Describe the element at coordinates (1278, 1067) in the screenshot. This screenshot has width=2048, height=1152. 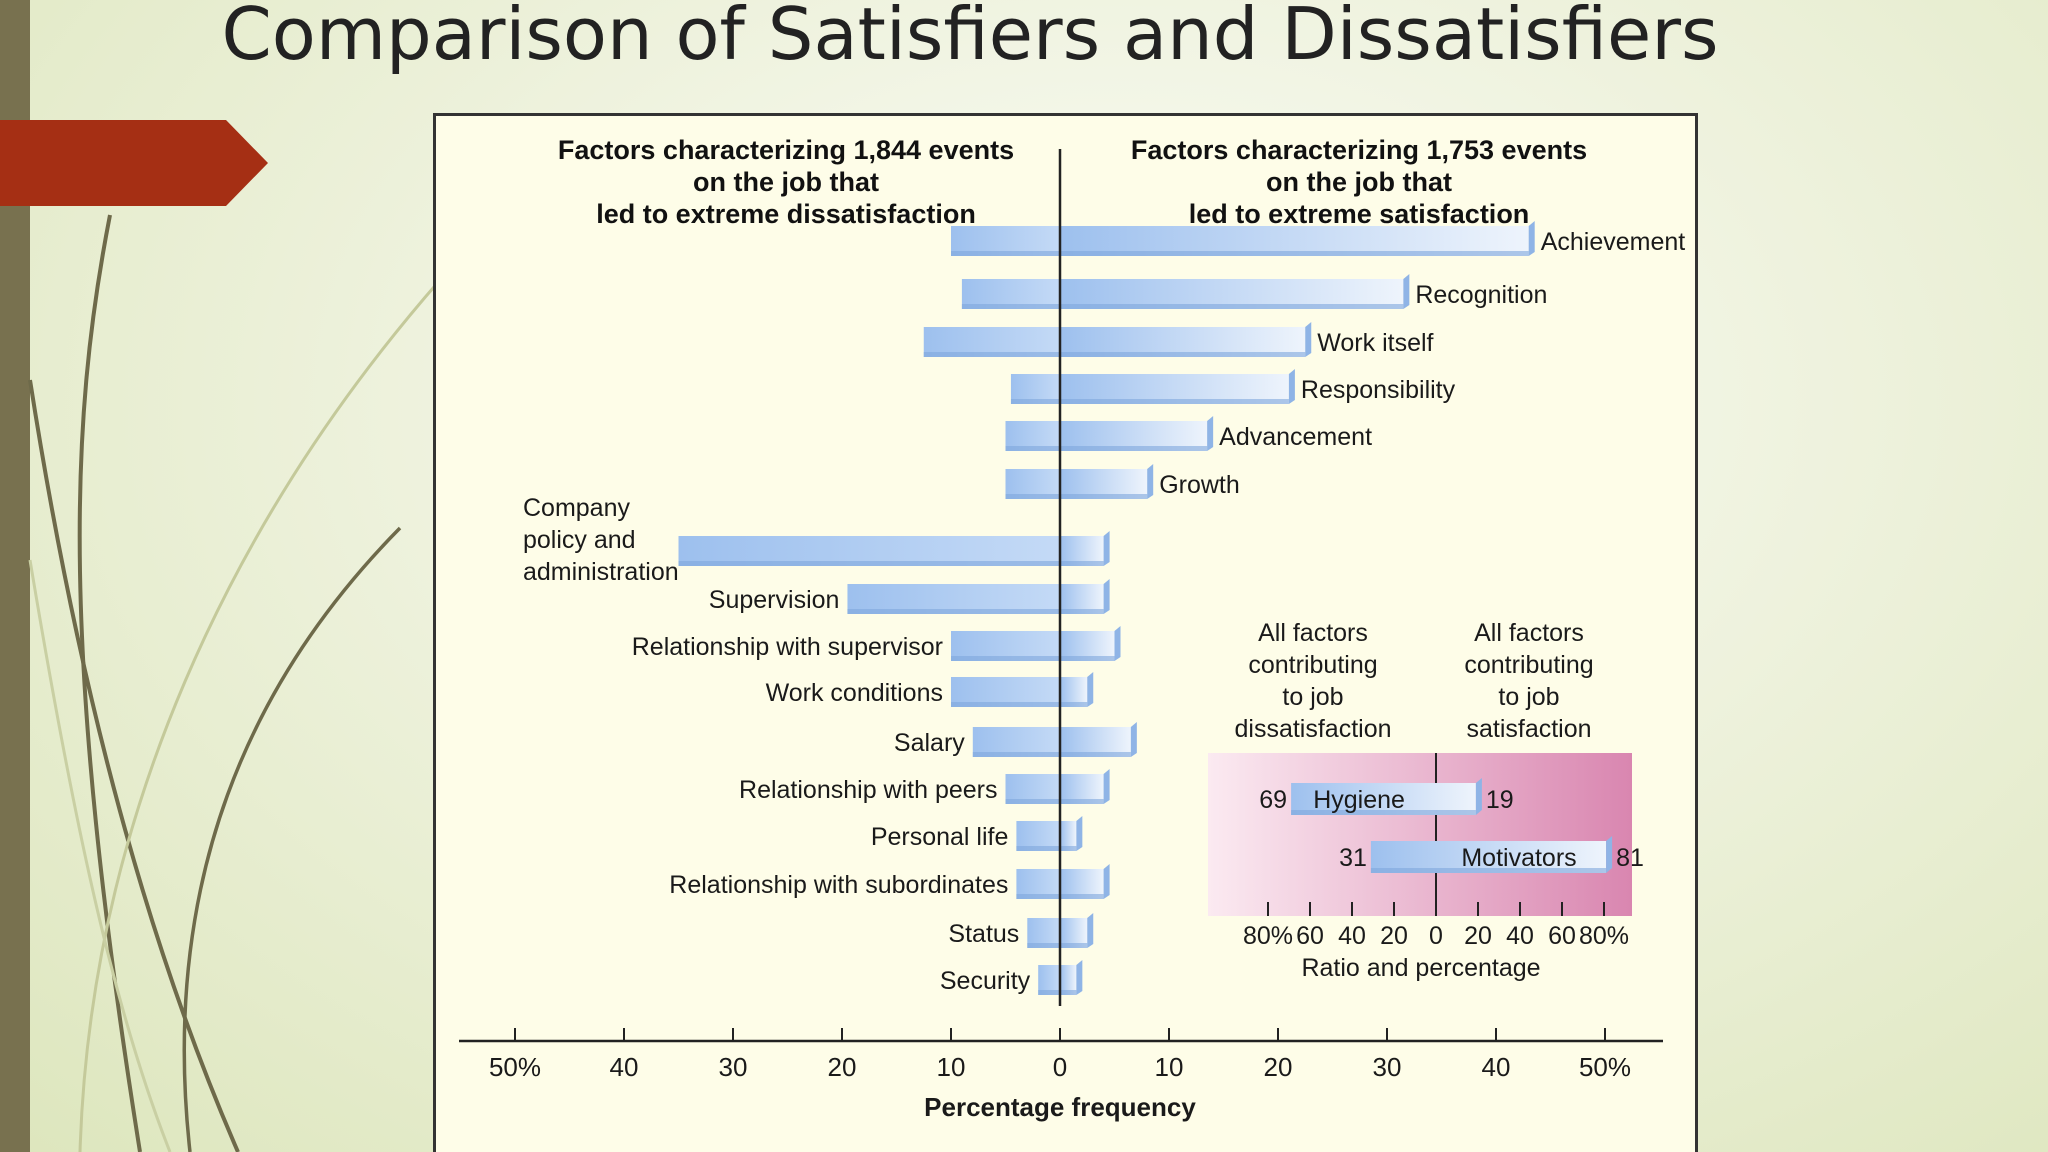
I see `x-tick-label: 20` at that location.